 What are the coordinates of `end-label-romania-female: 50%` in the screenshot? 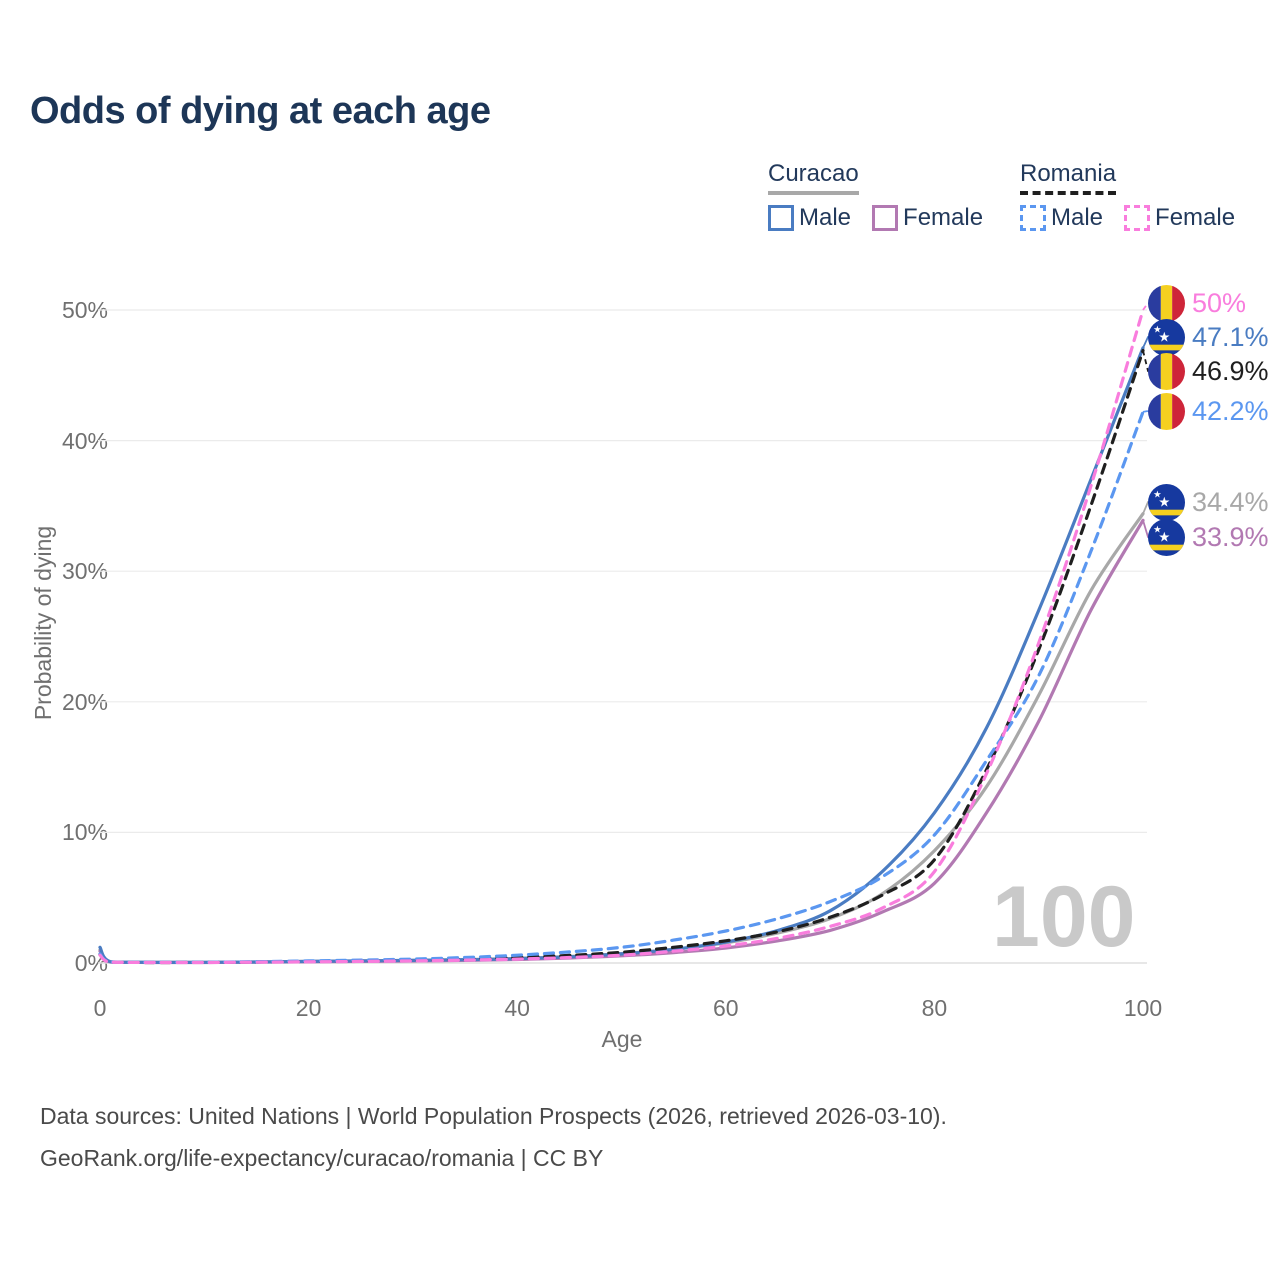 It's located at (1197, 303).